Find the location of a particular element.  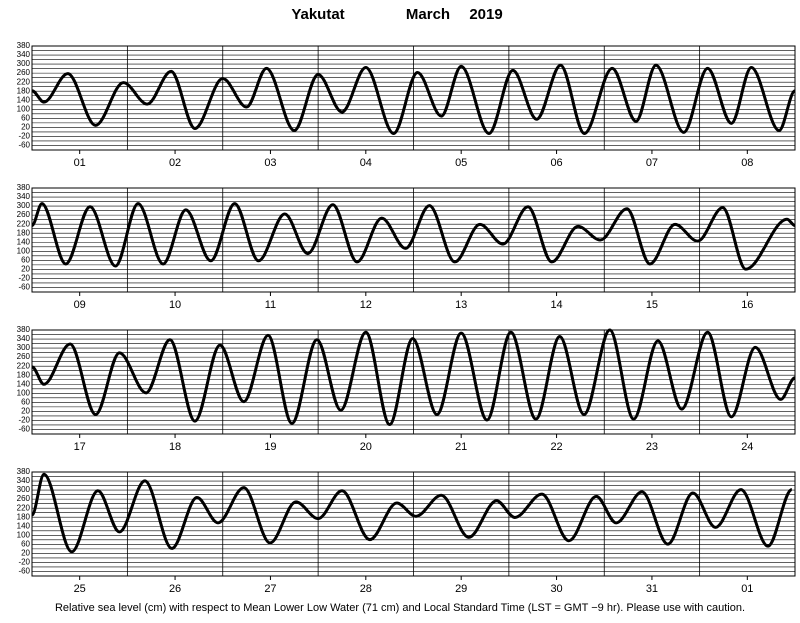

x-tick-label: 28 is located at coordinates (366, 589).